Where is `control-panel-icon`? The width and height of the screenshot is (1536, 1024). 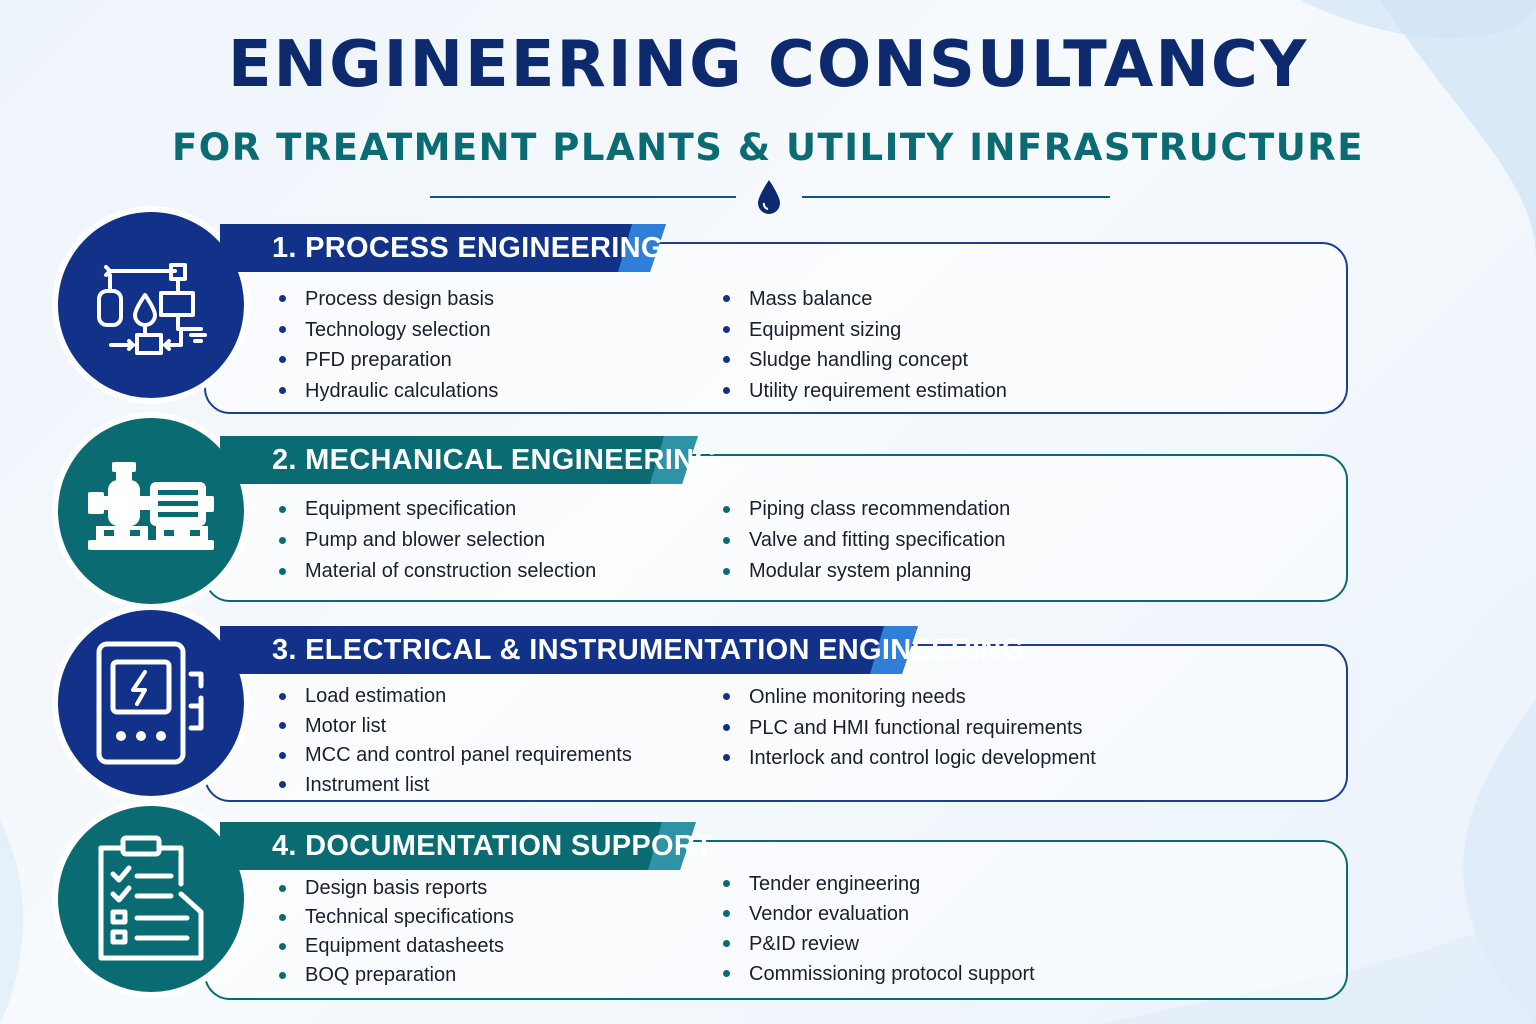 control-panel-icon is located at coordinates (151, 703).